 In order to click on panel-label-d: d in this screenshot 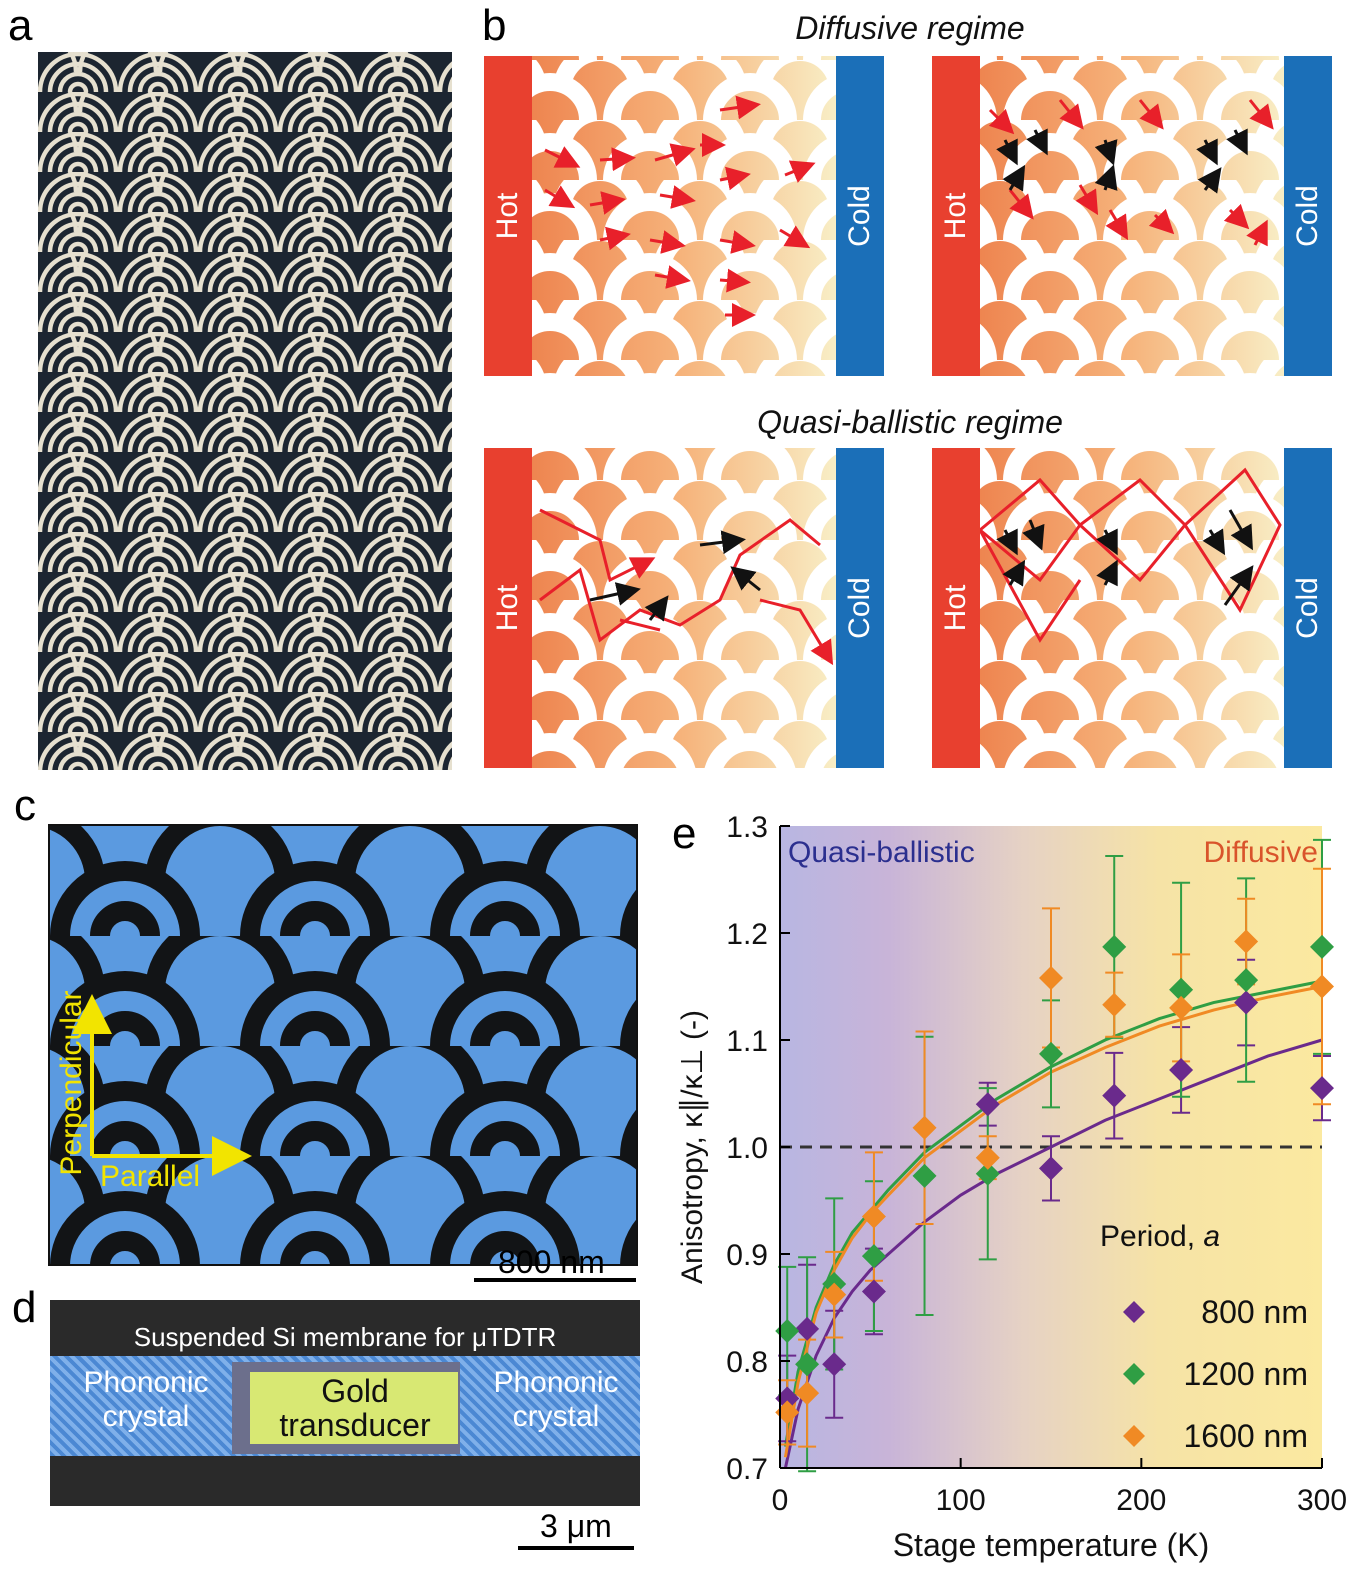, I will do `click(24, 1307)`.